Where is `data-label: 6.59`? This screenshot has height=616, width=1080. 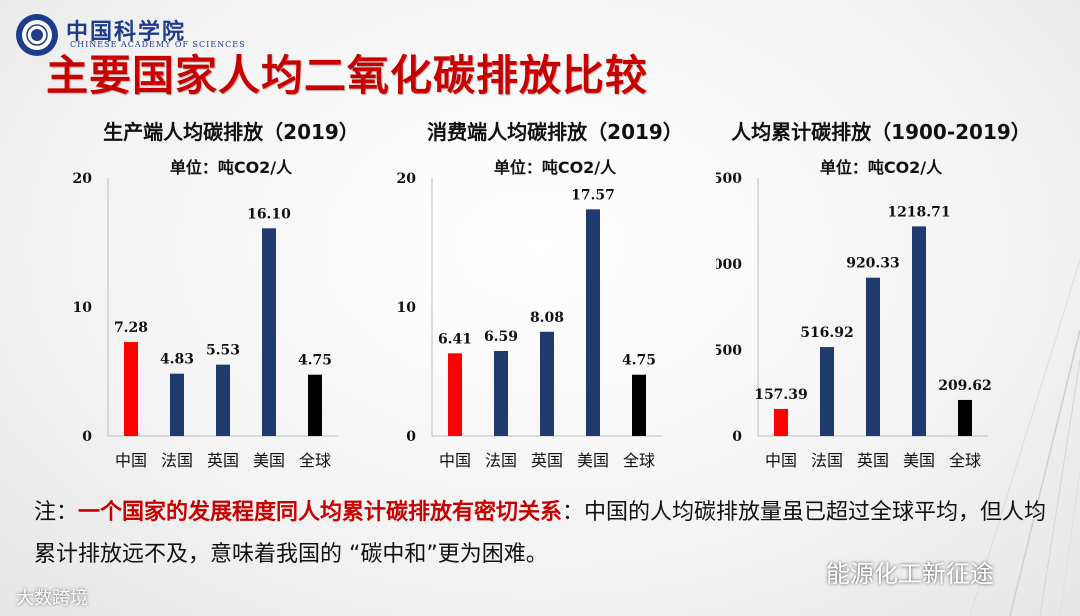
data-label: 6.59 is located at coordinates (501, 337).